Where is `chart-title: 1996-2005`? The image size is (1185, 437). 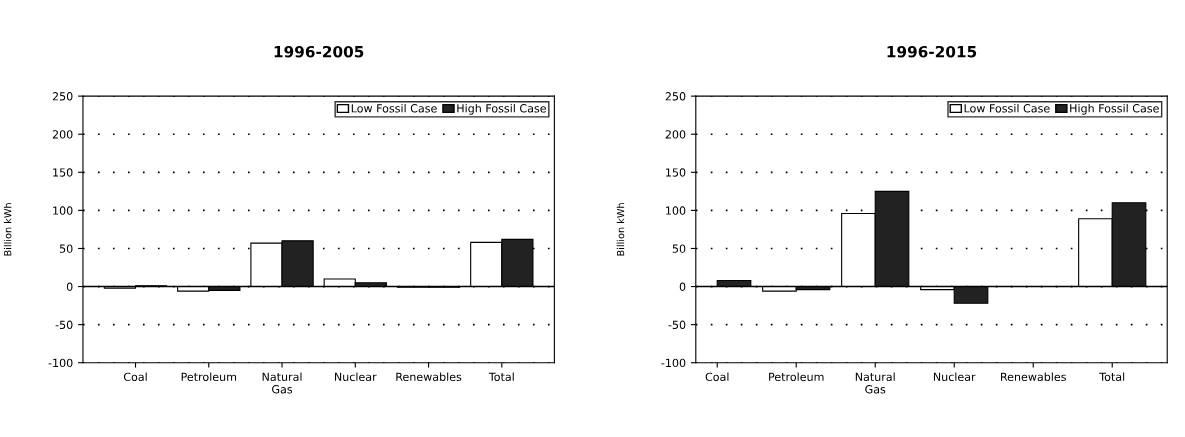
chart-title: 1996-2005 is located at coordinates (319, 51).